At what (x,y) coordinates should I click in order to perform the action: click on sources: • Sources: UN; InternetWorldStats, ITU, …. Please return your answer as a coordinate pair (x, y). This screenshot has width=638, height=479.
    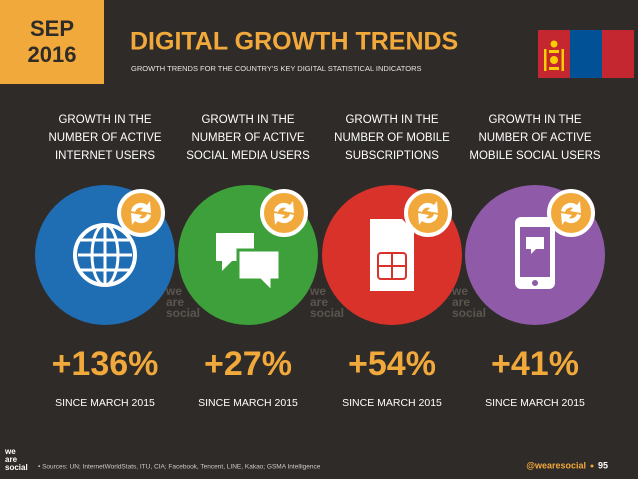
    Looking at the image, I should click on (179, 467).